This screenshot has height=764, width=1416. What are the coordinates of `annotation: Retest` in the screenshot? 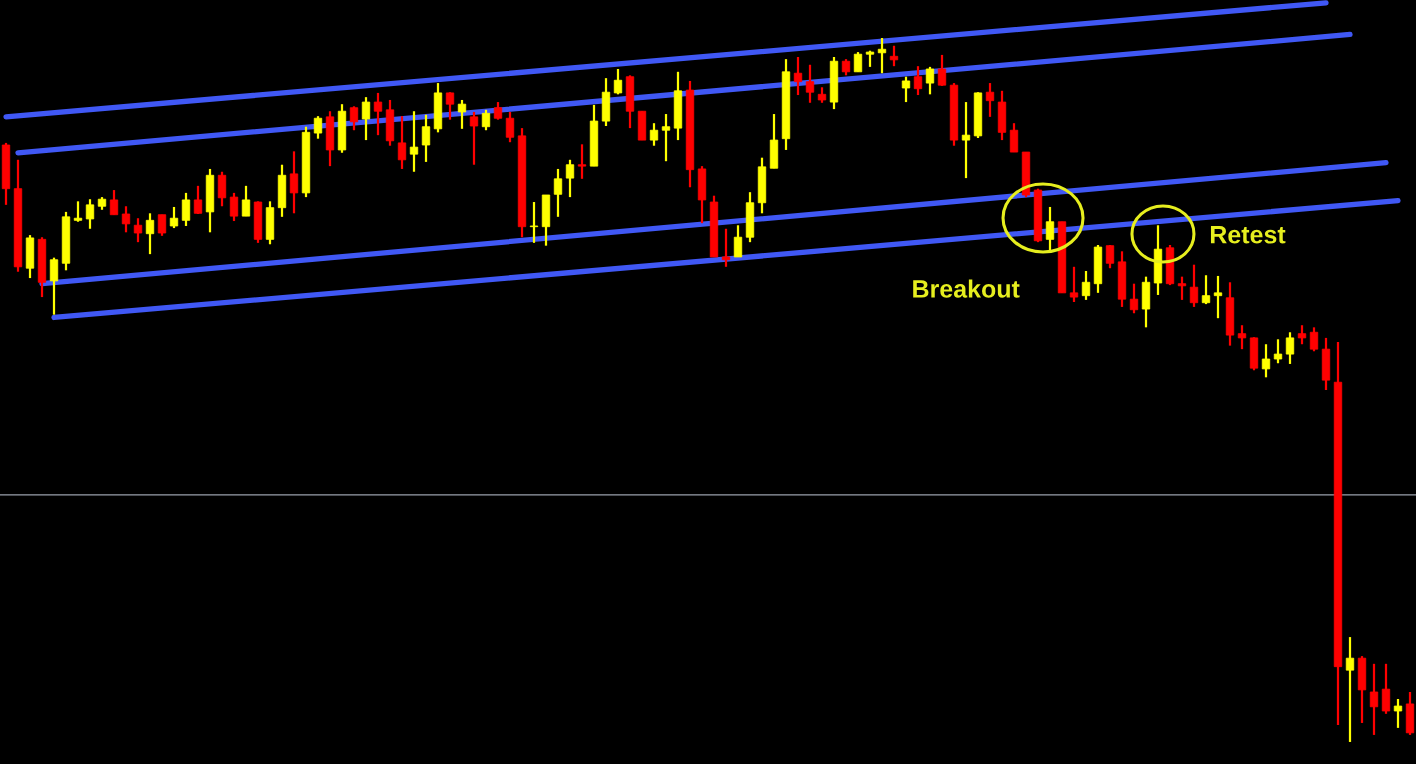 It's located at (1248, 235).